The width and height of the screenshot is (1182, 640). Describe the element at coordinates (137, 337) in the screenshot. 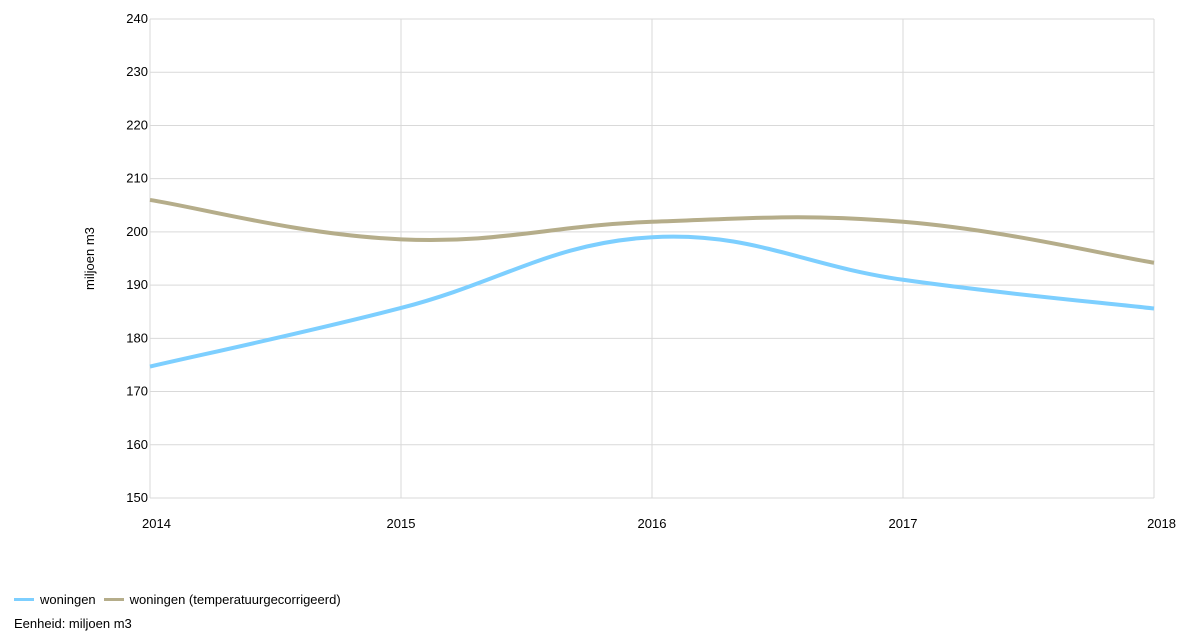

I see `y-tick-label: 180` at that location.